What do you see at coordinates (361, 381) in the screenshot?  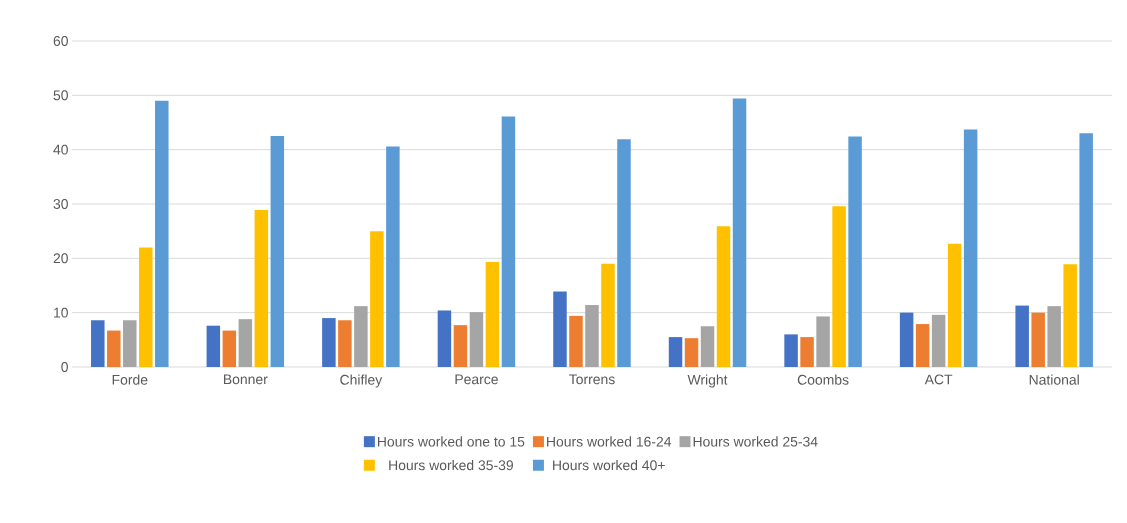 I see `x-tick-label: Chifley` at bounding box center [361, 381].